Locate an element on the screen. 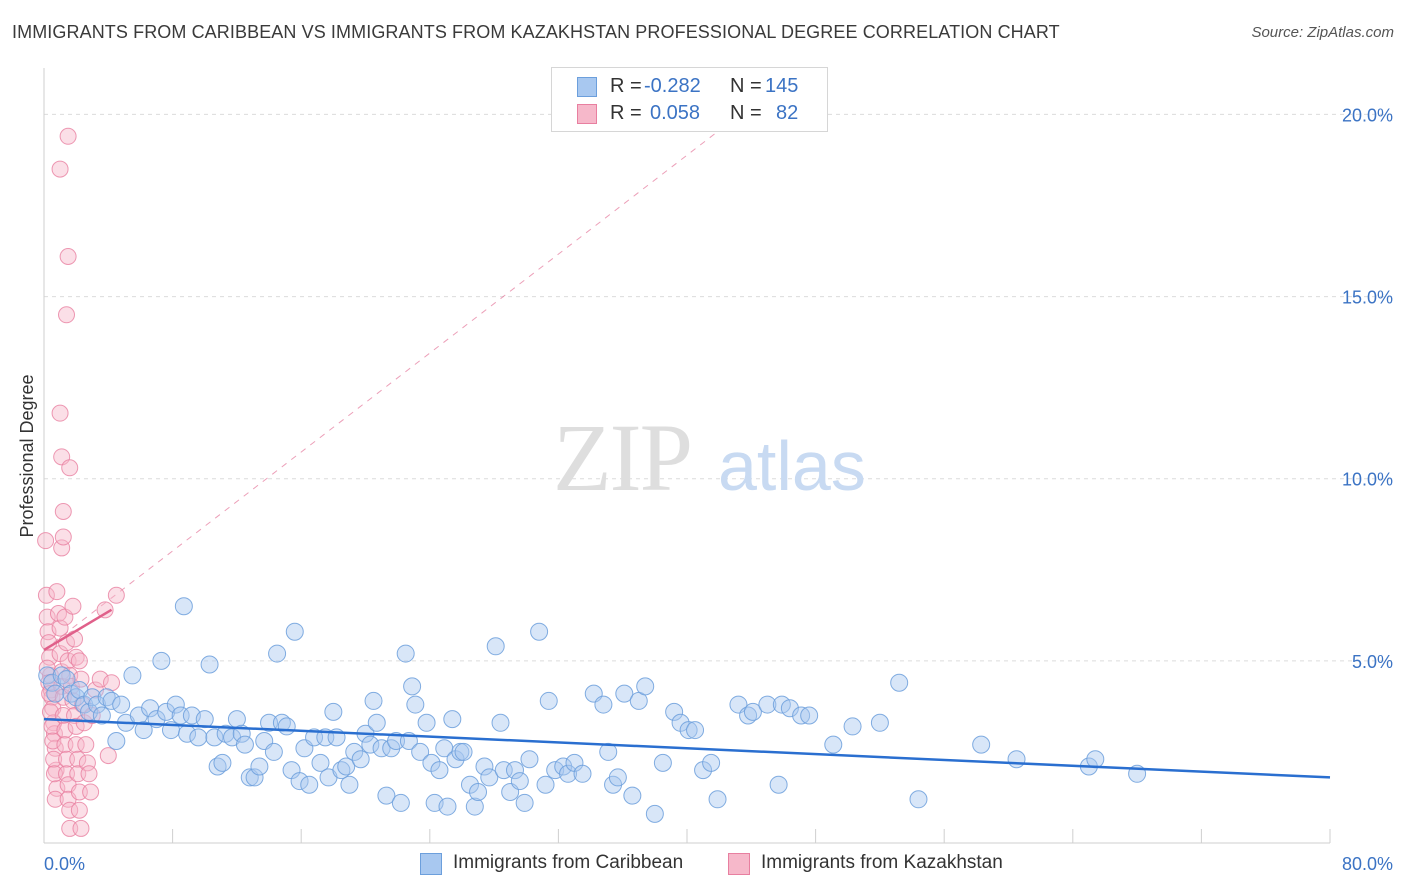 The height and width of the screenshot is (892, 1406). watermark-zip: ZIP is located at coordinates (622, 457).